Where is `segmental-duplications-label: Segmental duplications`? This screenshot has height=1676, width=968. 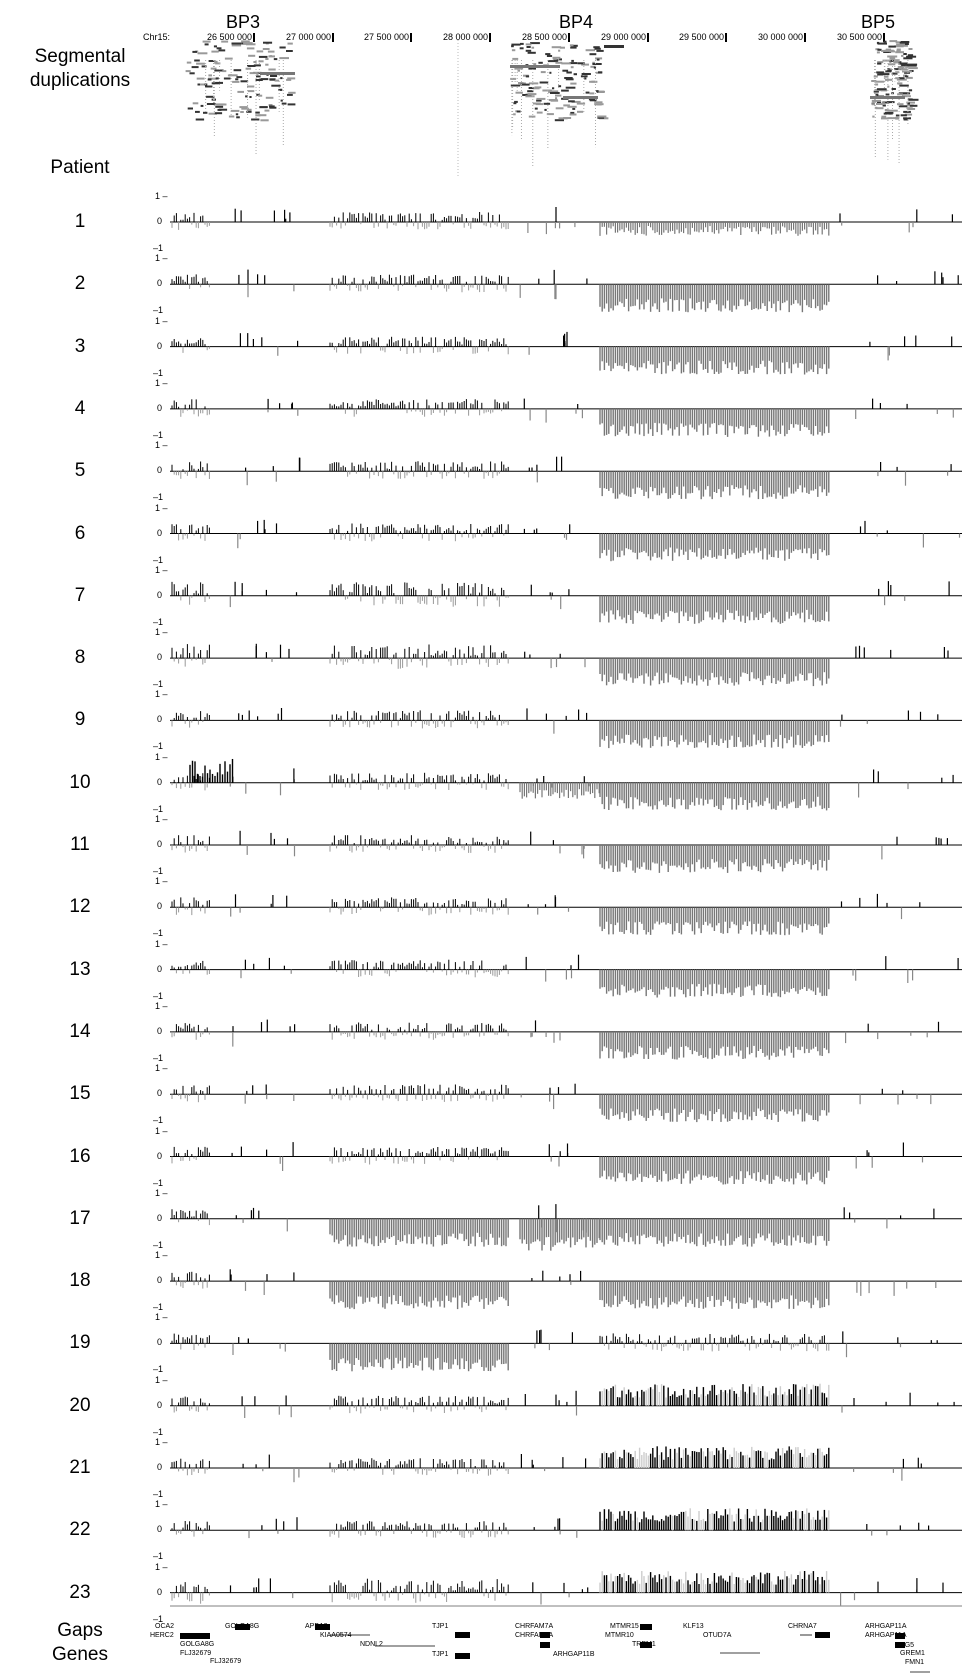 segmental-duplications-label: Segmental duplications is located at coordinates (80, 69).